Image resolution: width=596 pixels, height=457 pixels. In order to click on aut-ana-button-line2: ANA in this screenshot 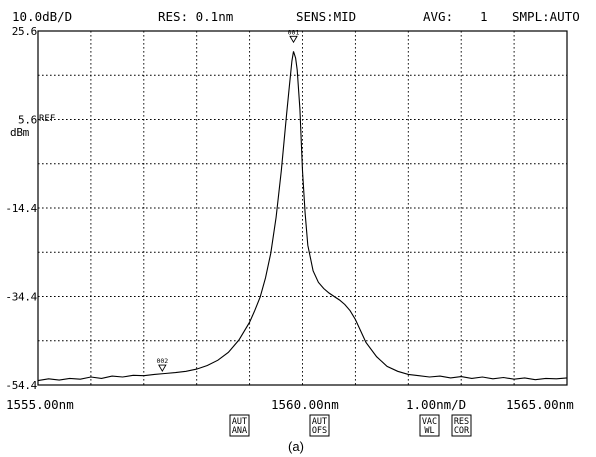, I will do `click(239, 431)`.